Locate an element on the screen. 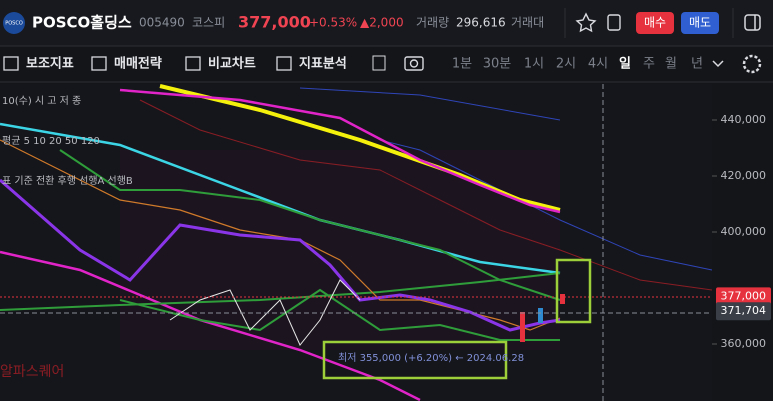  logo-text: POSCO is located at coordinates (14, 24).